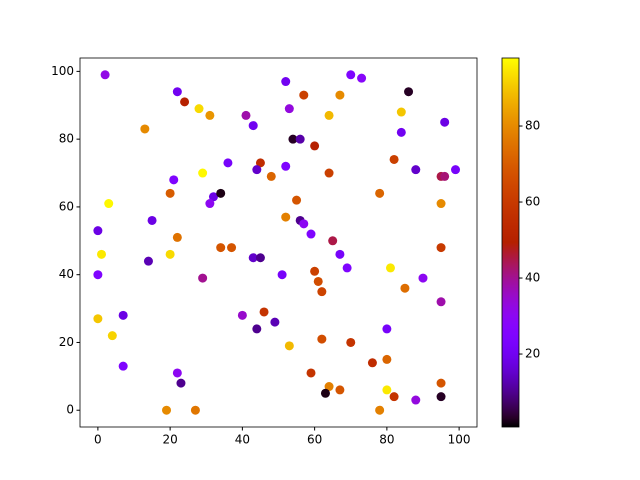 The width and height of the screenshot is (640, 480). Describe the element at coordinates (532, 126) in the screenshot. I see `colorbar-tick-label: 80` at that location.